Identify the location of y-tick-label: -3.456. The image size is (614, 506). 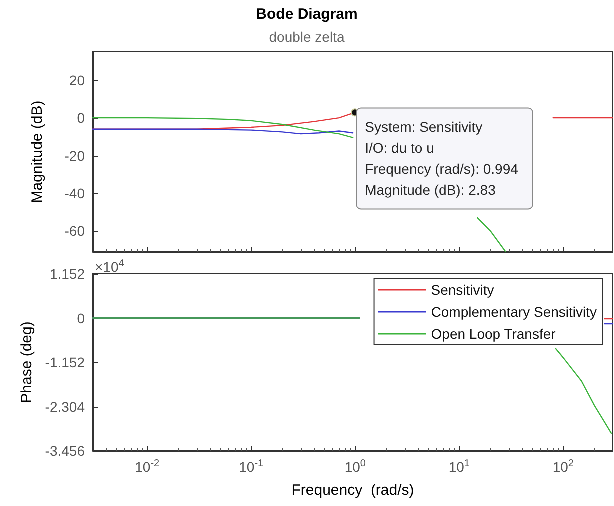
(65, 451).